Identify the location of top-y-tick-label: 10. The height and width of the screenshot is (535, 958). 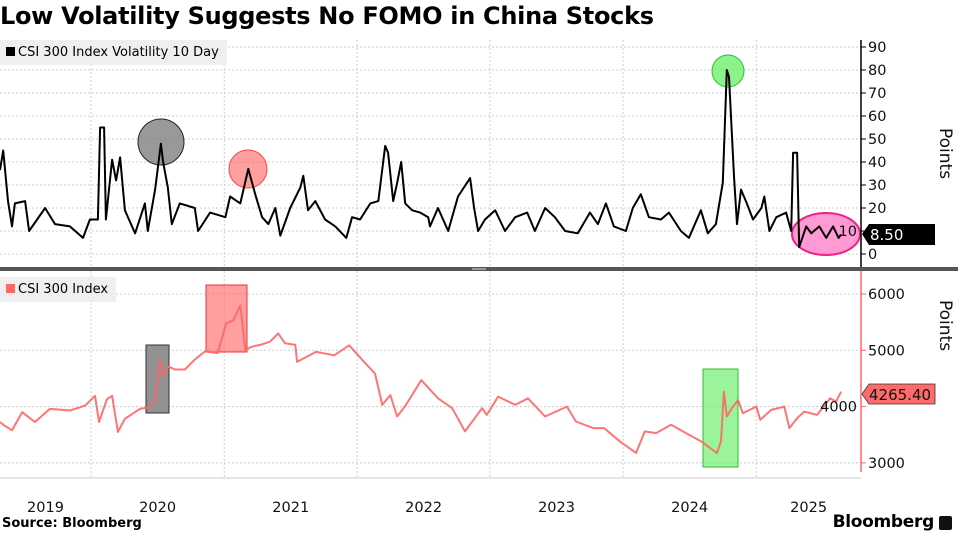
(848, 232).